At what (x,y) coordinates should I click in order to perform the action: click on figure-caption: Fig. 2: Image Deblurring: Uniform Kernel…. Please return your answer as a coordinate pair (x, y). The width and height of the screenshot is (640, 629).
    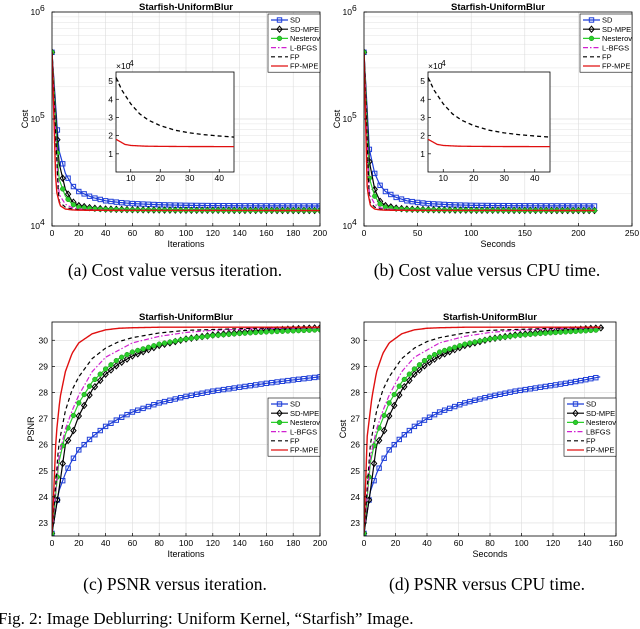
    Looking at the image, I should click on (206, 618).